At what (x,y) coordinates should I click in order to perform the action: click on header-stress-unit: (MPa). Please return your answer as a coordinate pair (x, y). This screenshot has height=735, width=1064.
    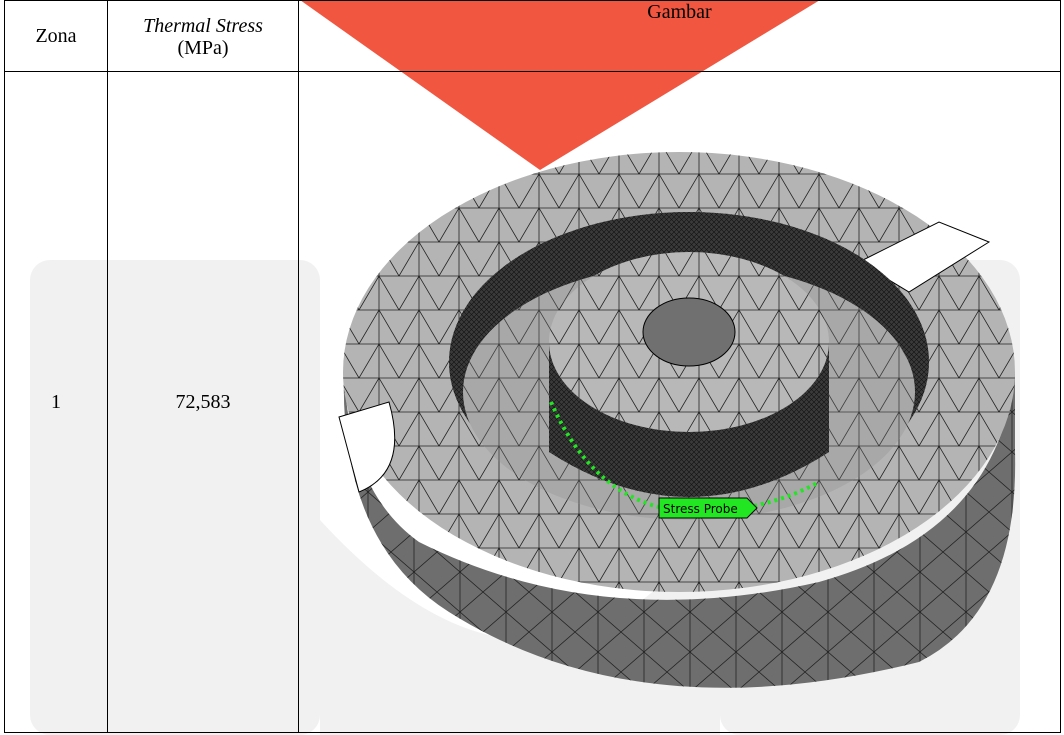
    Looking at the image, I should click on (203, 48).